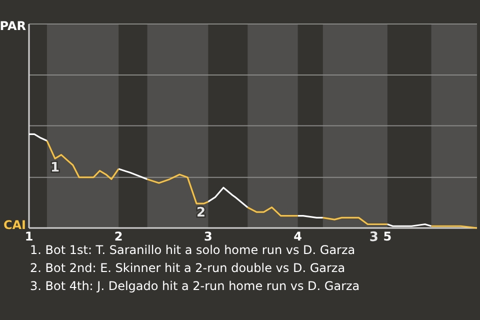  Describe the element at coordinates (298, 237) in the screenshot. I see `x-tick-label: 4` at that location.